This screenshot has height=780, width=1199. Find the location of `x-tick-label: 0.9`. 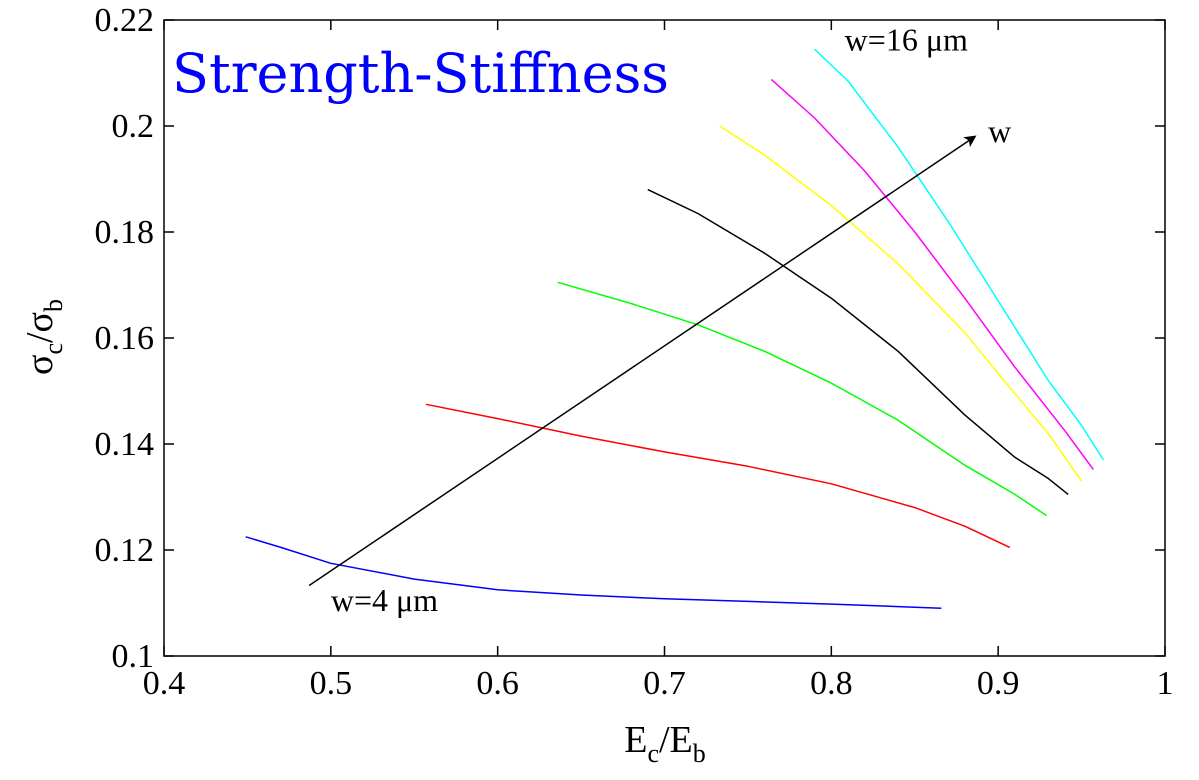

x-tick-label: 0.9 is located at coordinates (998, 683).